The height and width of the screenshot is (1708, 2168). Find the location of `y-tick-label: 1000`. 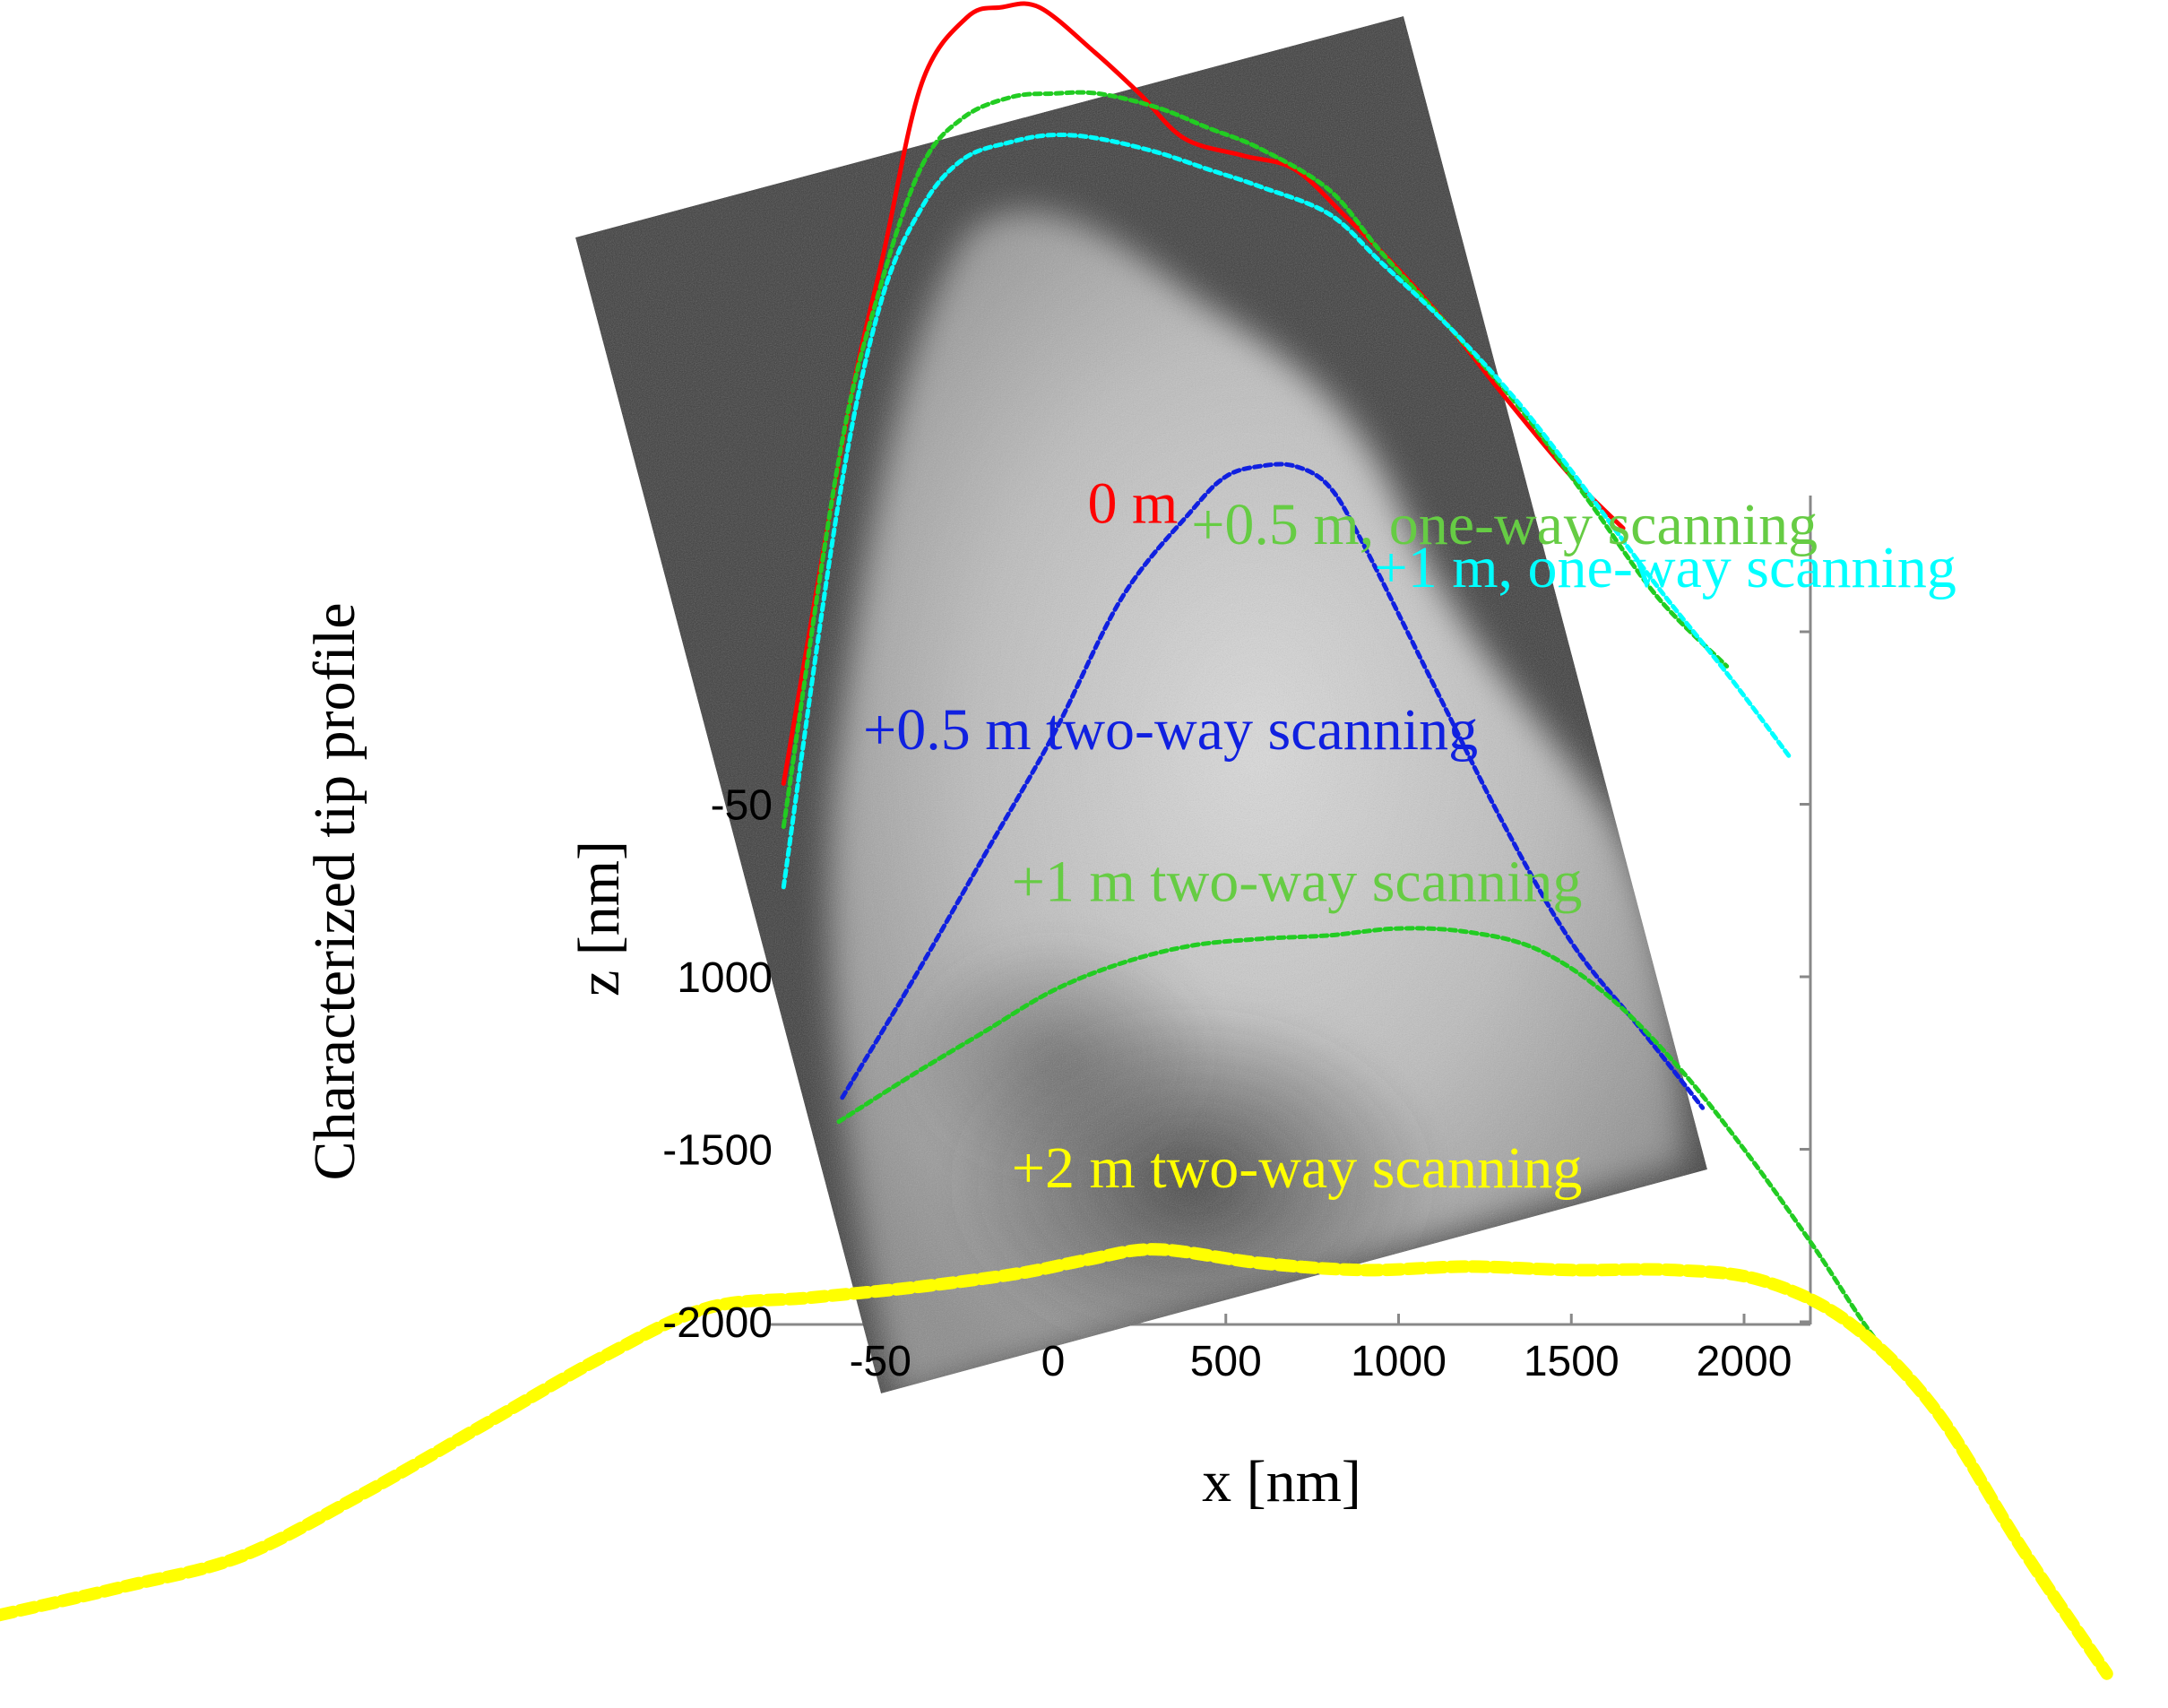

y-tick-label: 1000 is located at coordinates (725, 978).